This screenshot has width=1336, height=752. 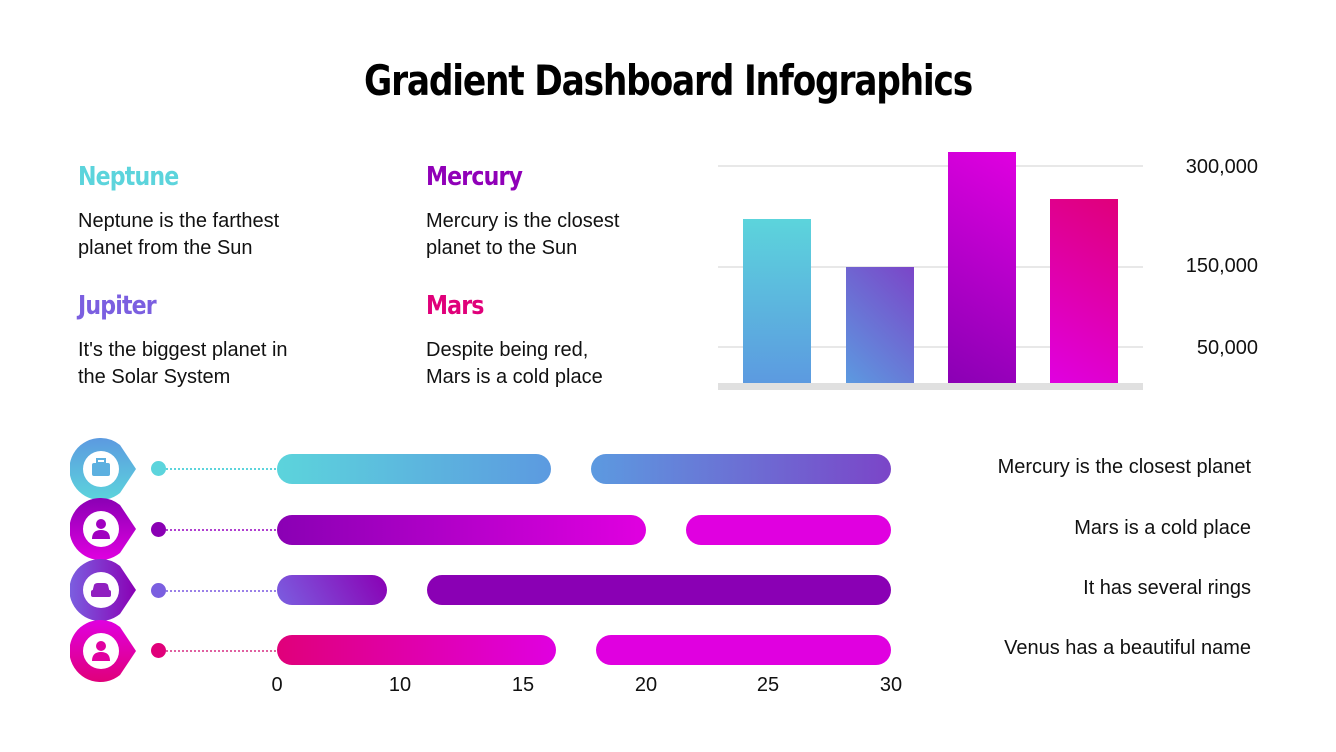 I want to click on x-tick-label: 10, so click(x=400, y=685).